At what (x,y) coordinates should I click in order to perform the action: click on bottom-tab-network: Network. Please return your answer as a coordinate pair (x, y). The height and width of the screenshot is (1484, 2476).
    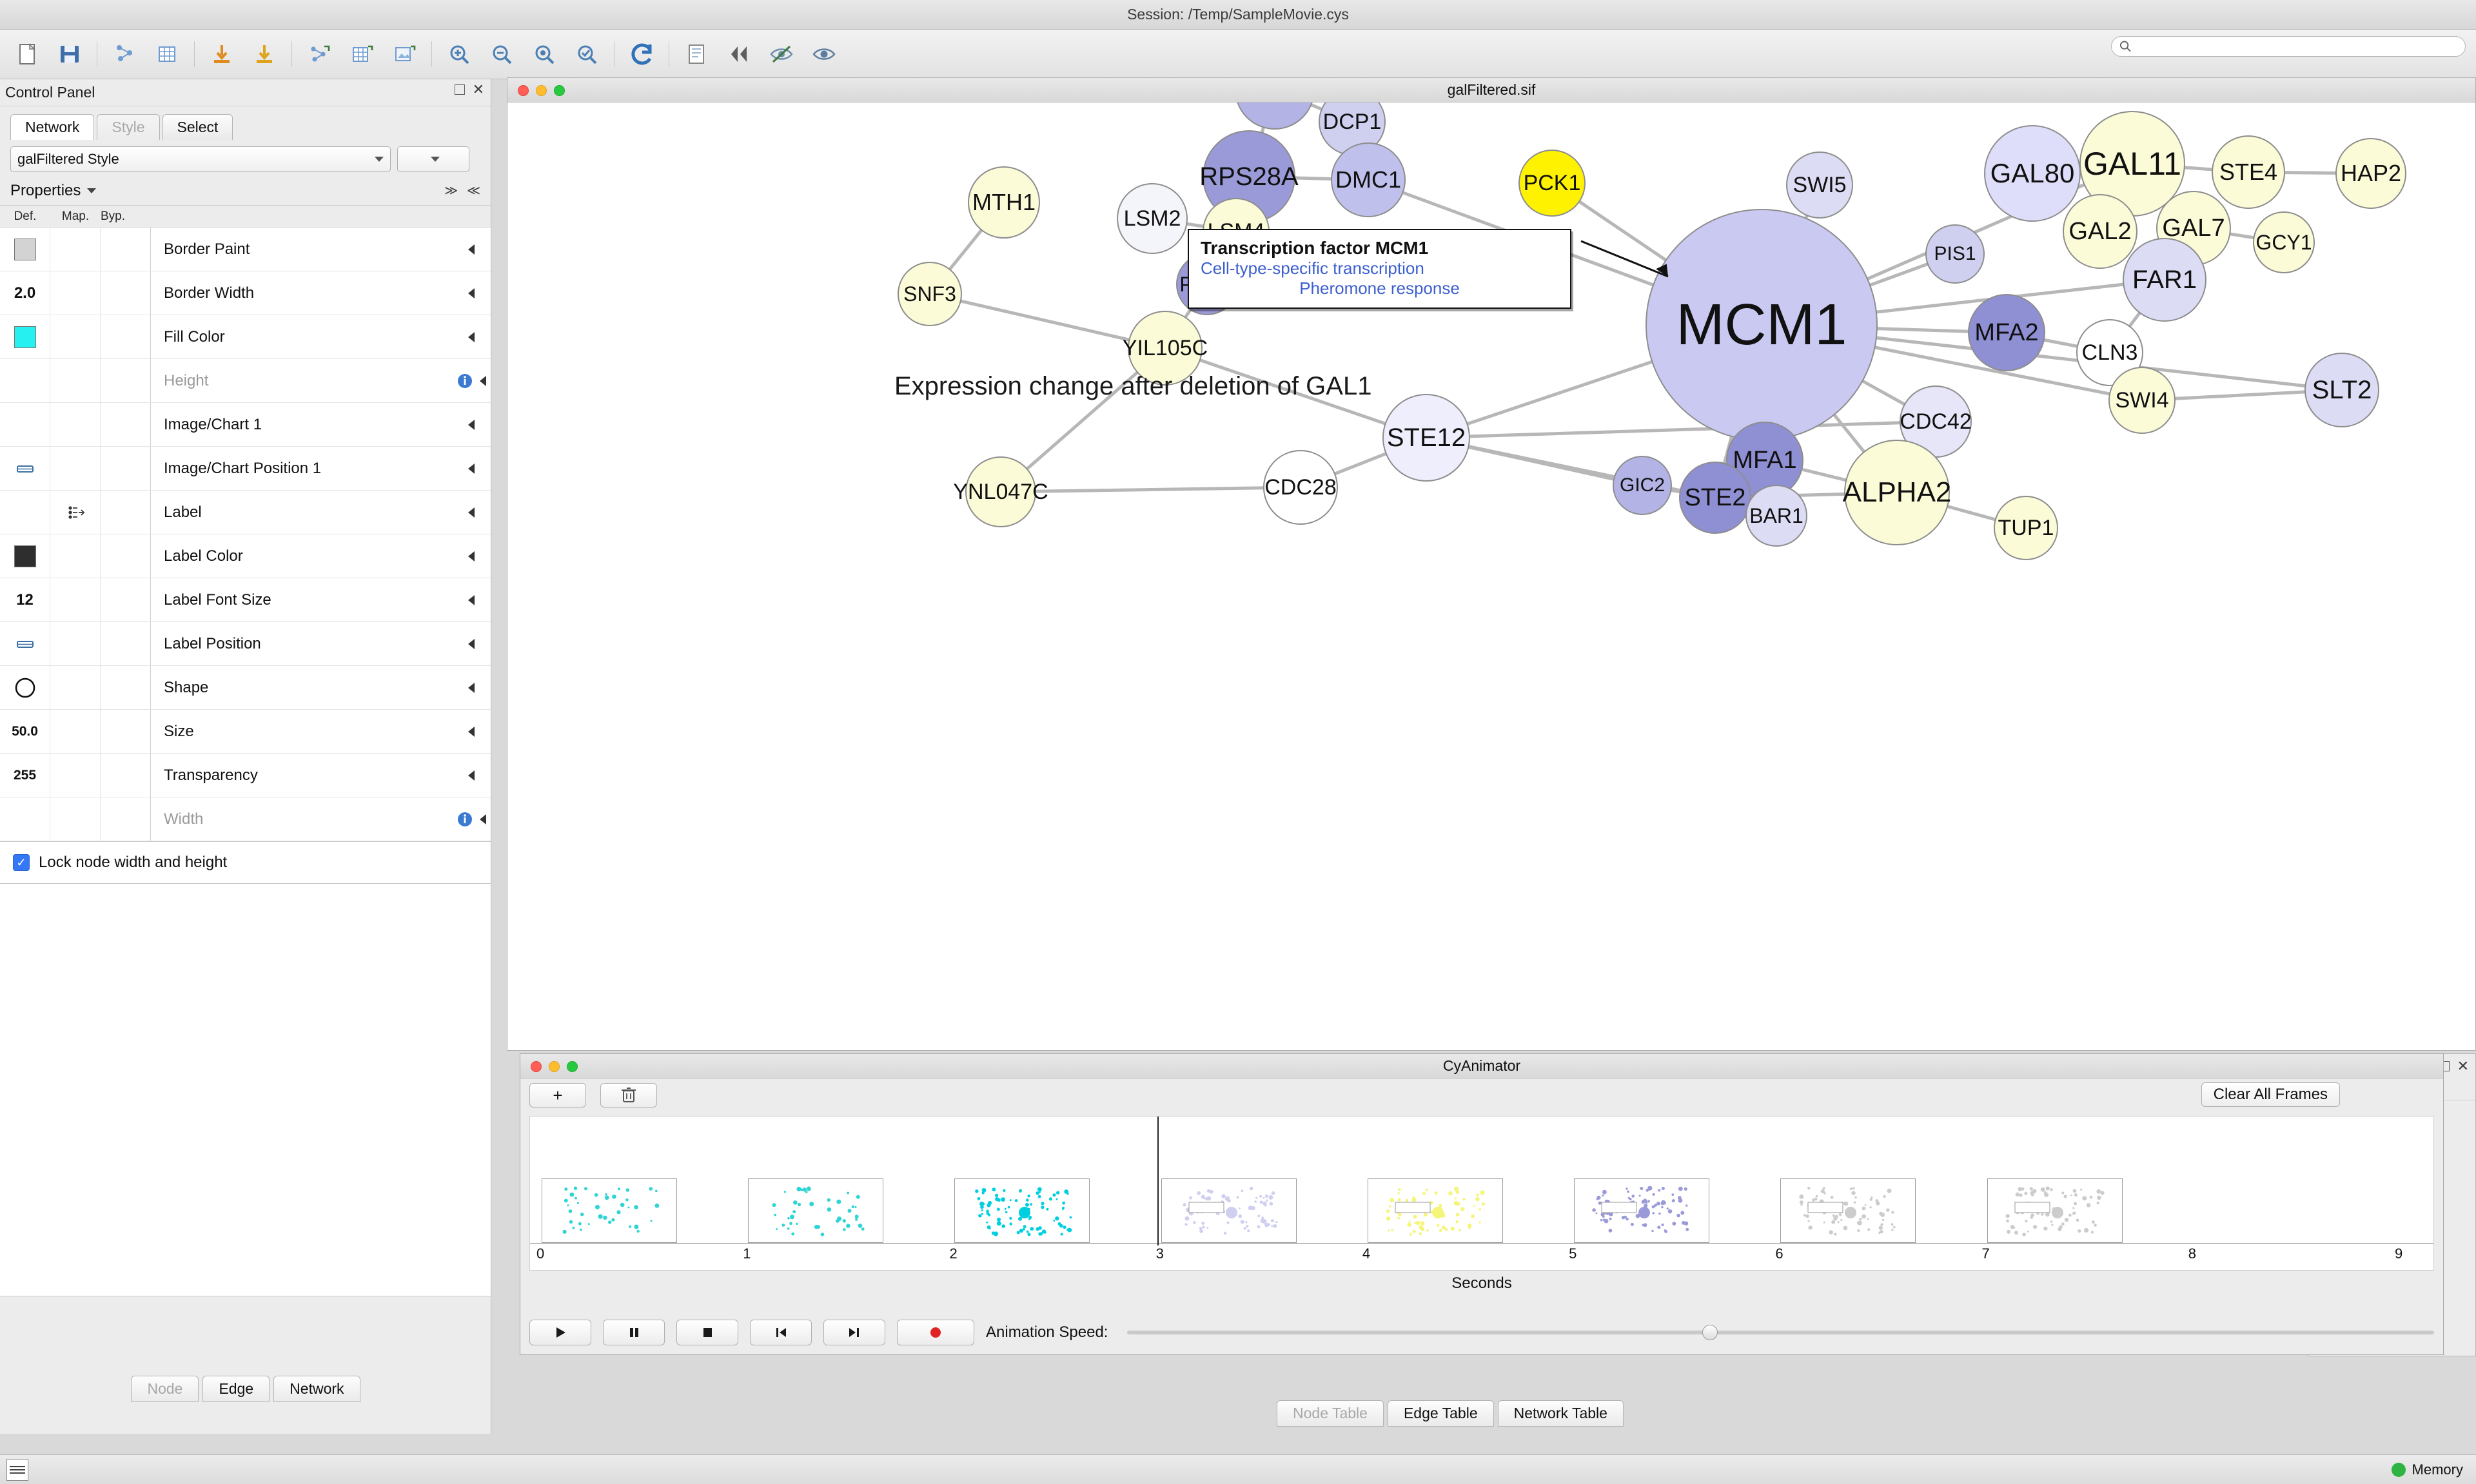
    Looking at the image, I should click on (316, 1388).